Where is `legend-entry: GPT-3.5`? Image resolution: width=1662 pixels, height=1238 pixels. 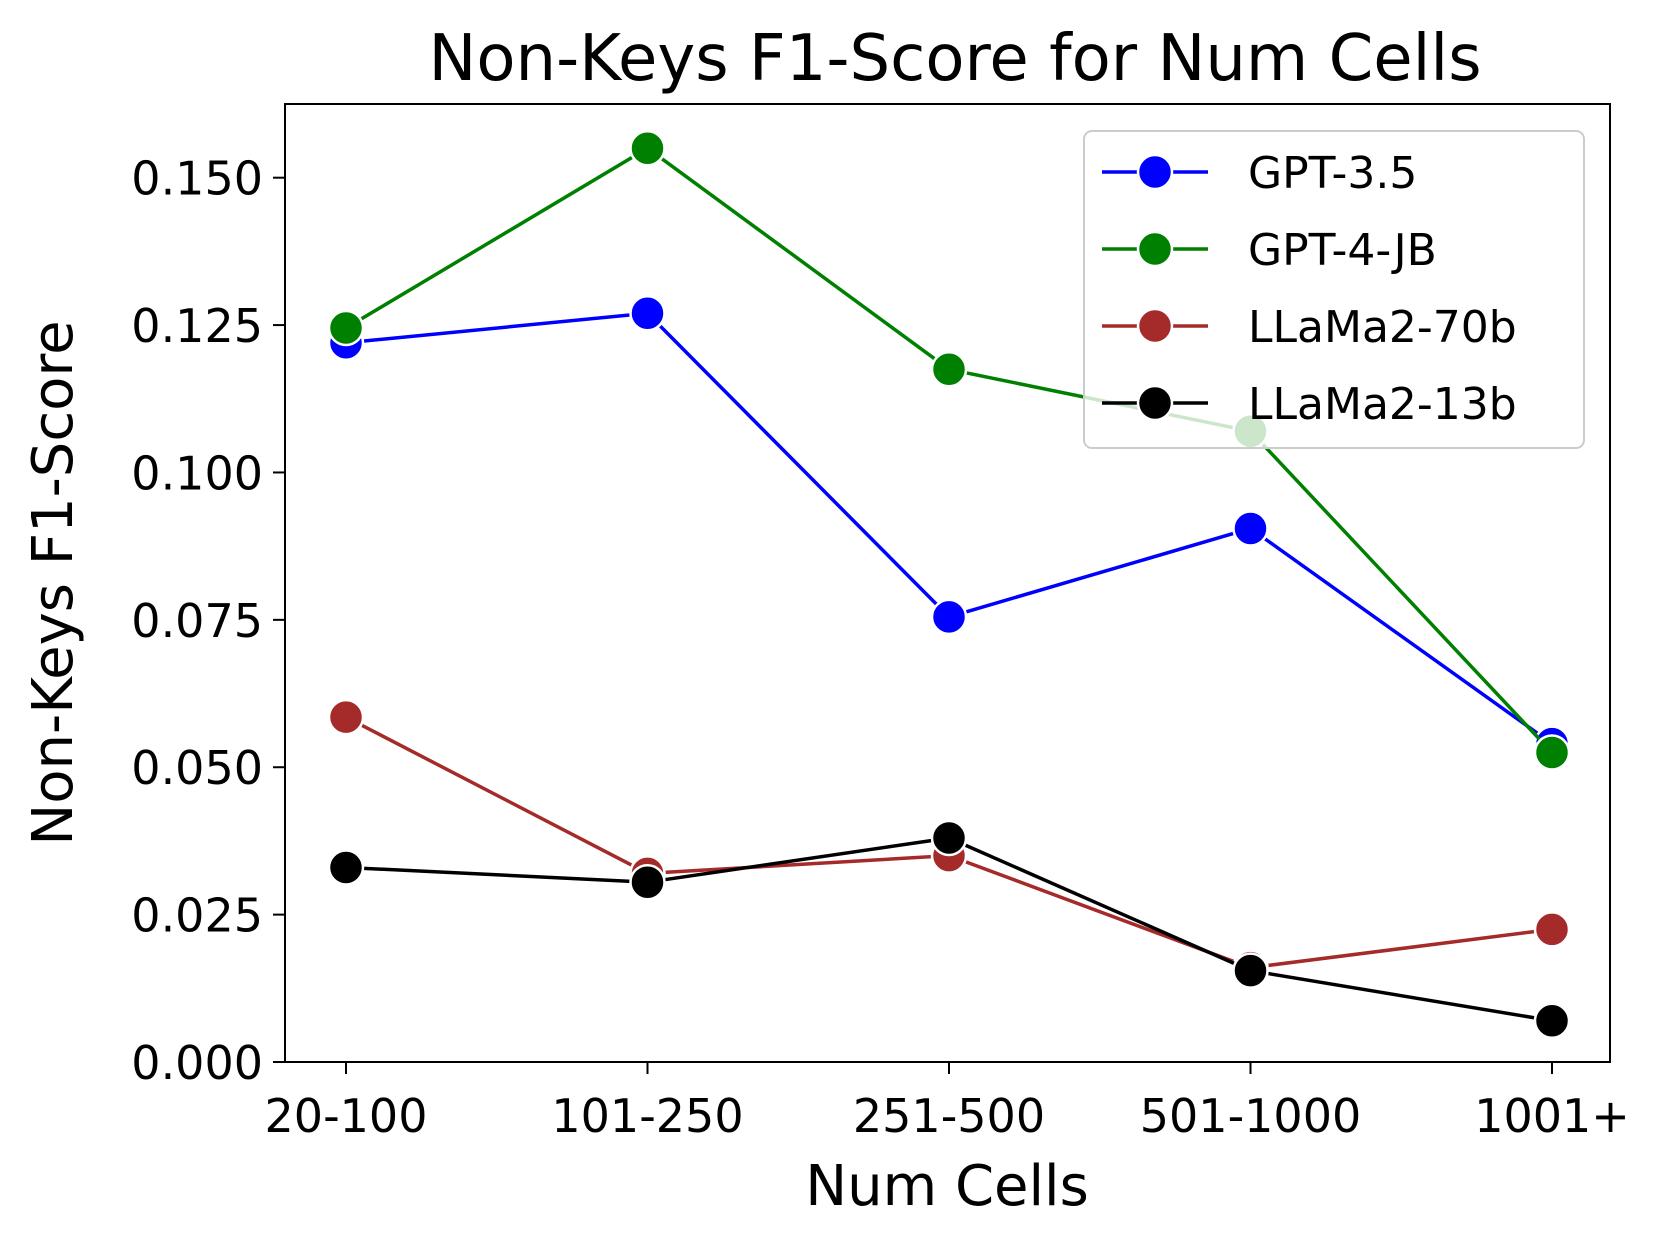
legend-entry: GPT-3.5 is located at coordinates (1259, 173).